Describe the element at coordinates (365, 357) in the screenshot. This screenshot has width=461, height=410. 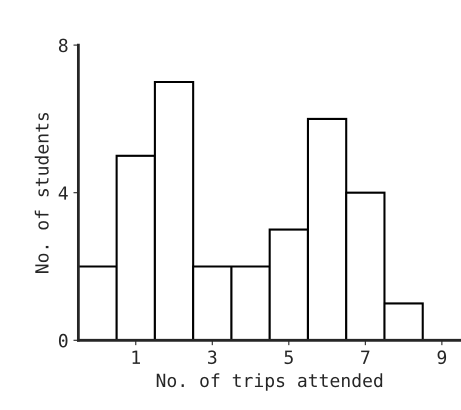
I see `x-tick-label: 7` at that location.